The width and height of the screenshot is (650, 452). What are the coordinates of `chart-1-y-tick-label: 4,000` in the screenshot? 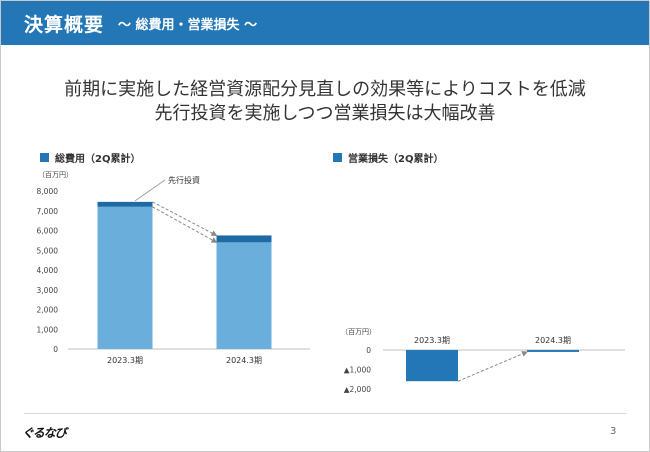 It's located at (48, 270).